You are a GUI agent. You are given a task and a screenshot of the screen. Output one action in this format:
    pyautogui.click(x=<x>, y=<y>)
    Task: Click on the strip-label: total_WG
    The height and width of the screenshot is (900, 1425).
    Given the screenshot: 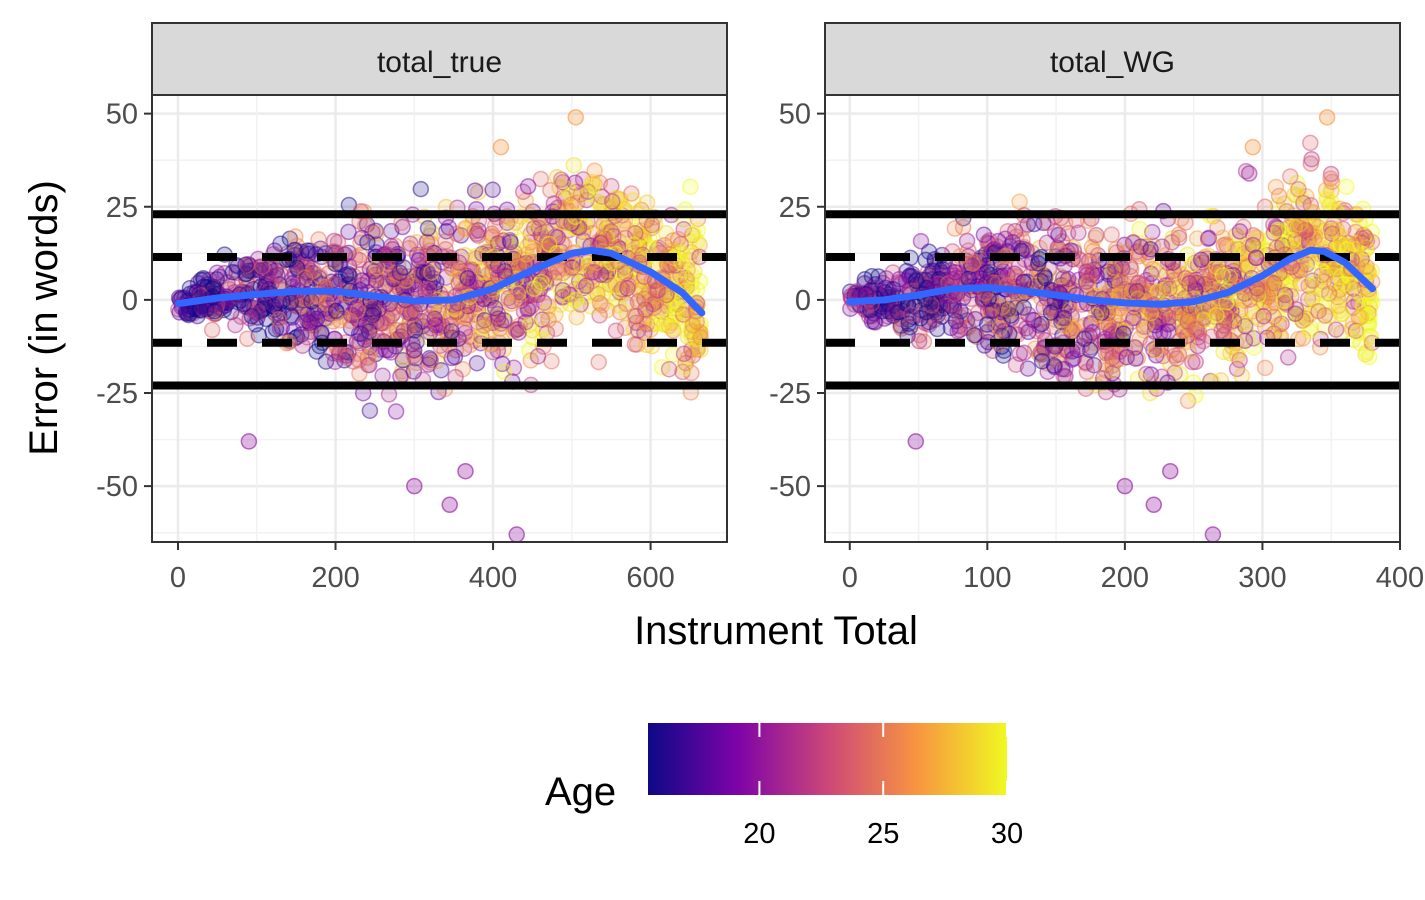 What is the action you would take?
    pyautogui.click(x=1112, y=62)
    